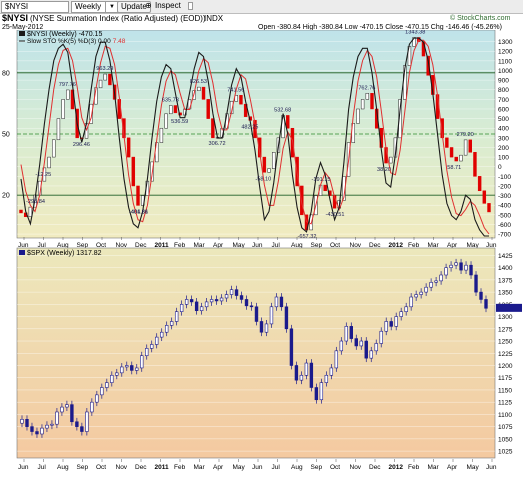  What do you see at coordinates (505, 366) in the screenshot?
I see `spx-right-tick-label: 1200` at bounding box center [505, 366].